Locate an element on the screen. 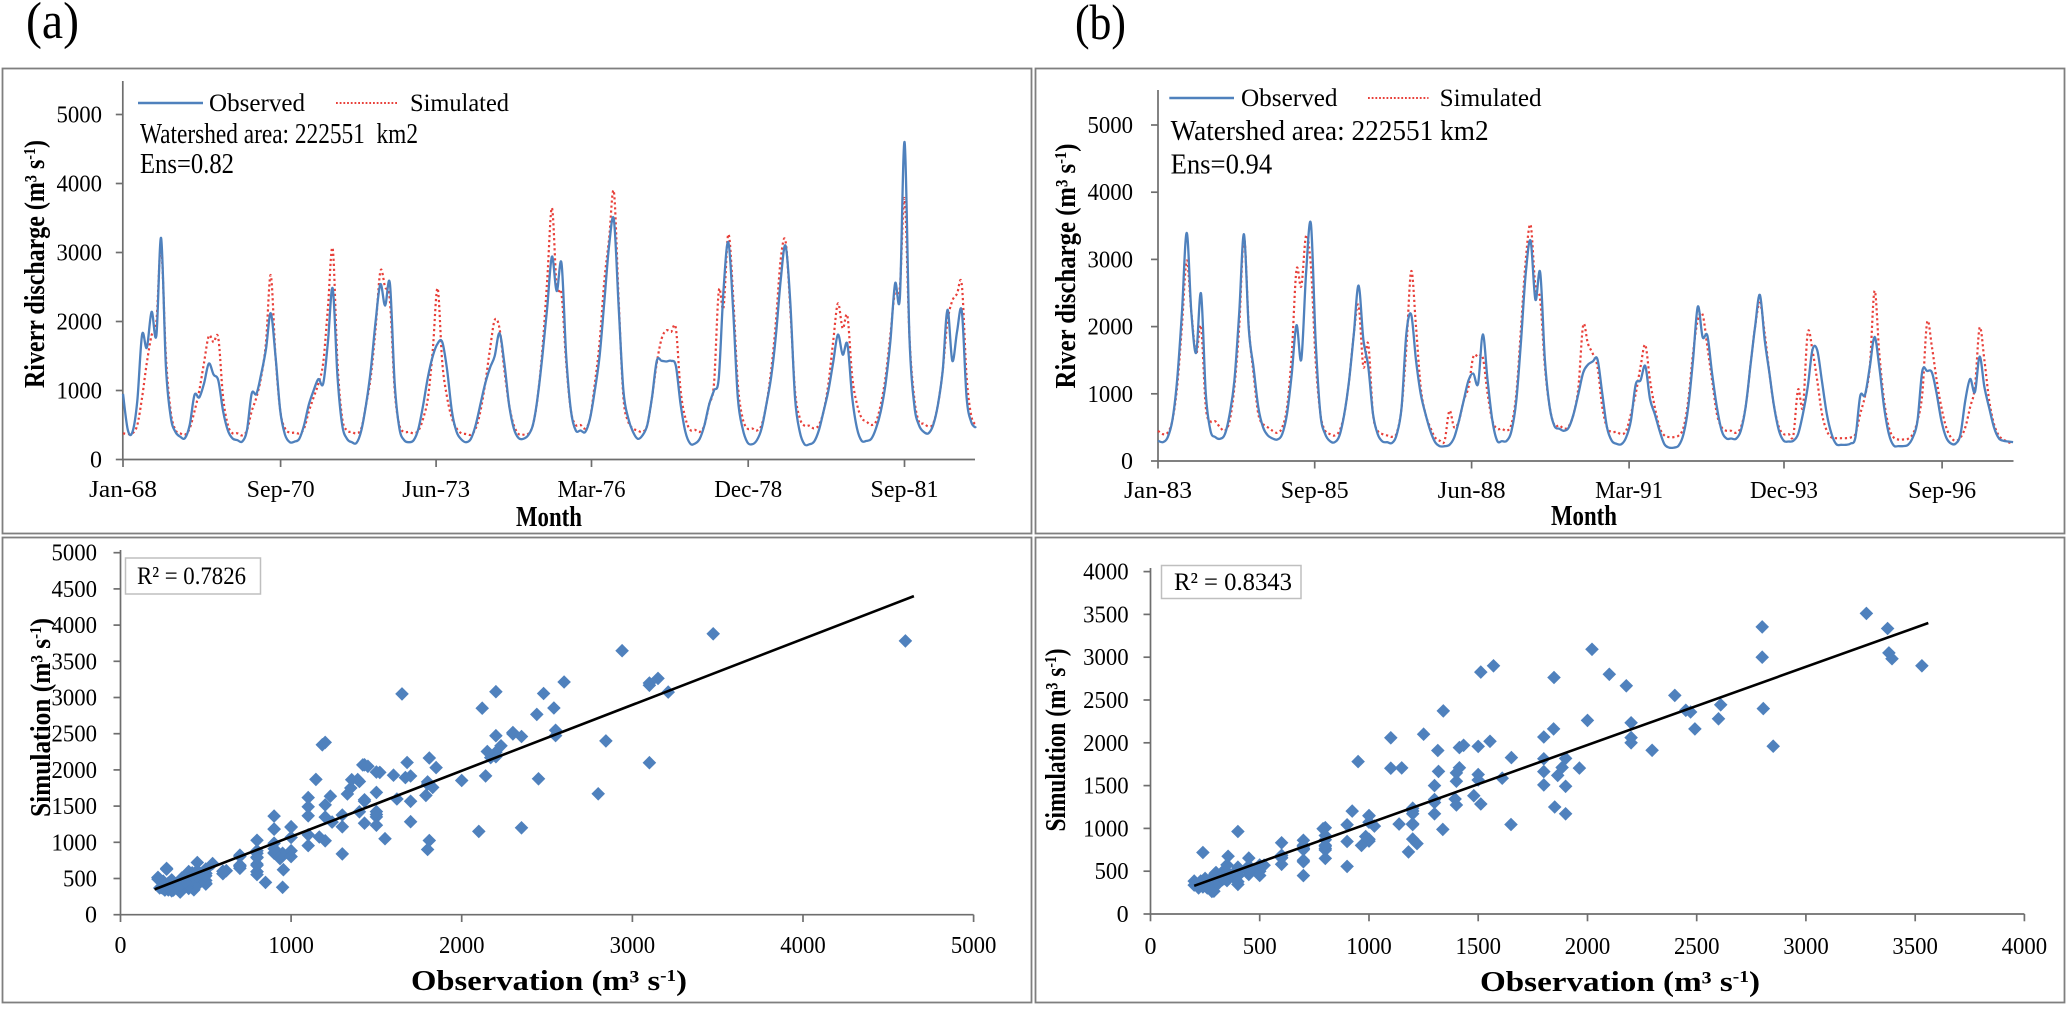  svg-text: Jun-73 is located at coordinates (436, 490).